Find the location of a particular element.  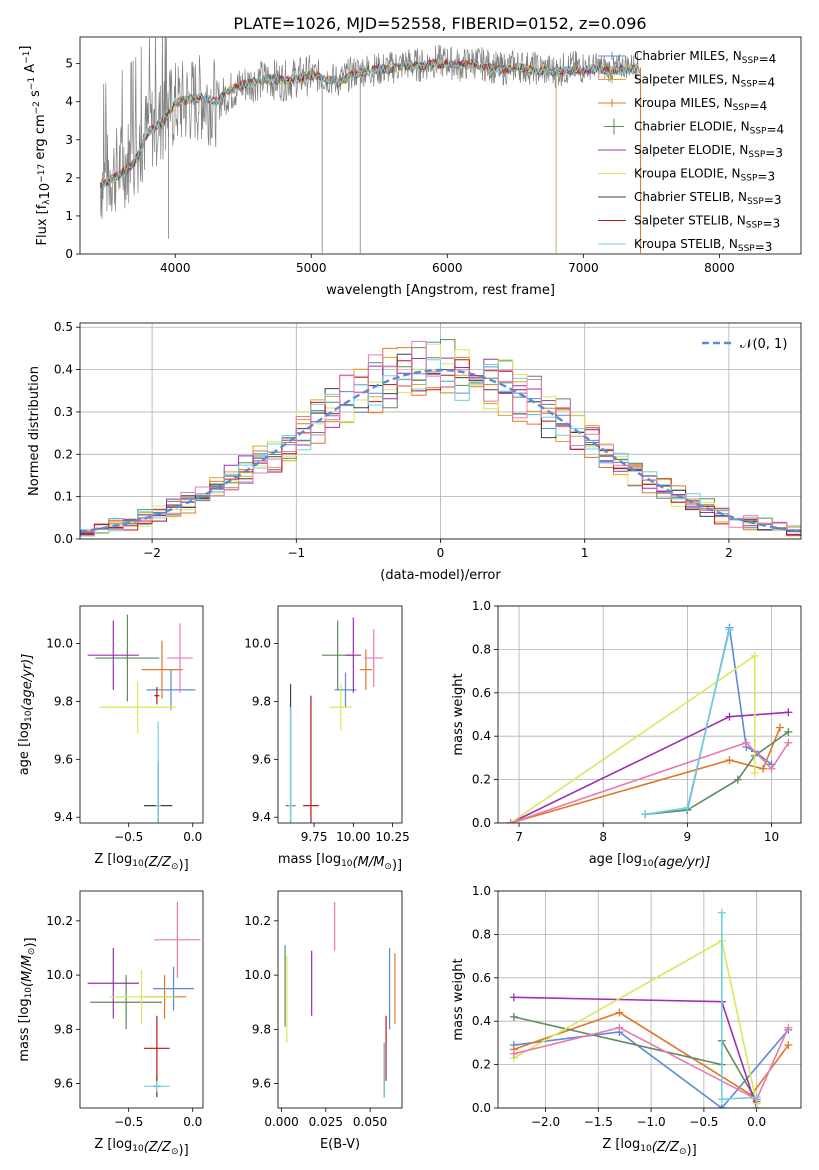

label-part: −17 is located at coordinates (42, 173).